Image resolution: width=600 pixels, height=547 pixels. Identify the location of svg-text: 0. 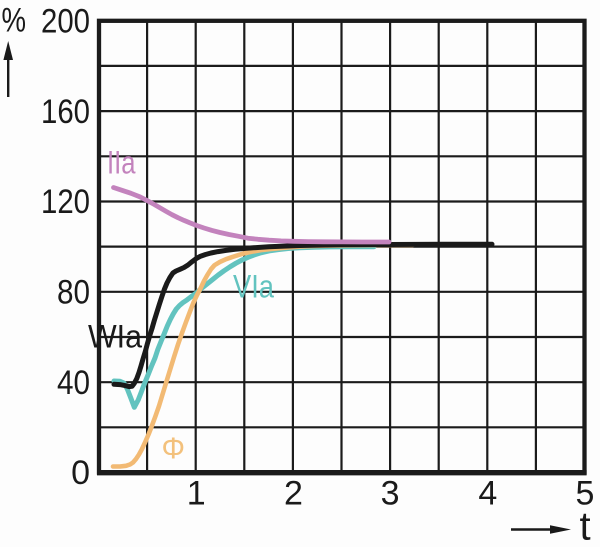
(80, 473).